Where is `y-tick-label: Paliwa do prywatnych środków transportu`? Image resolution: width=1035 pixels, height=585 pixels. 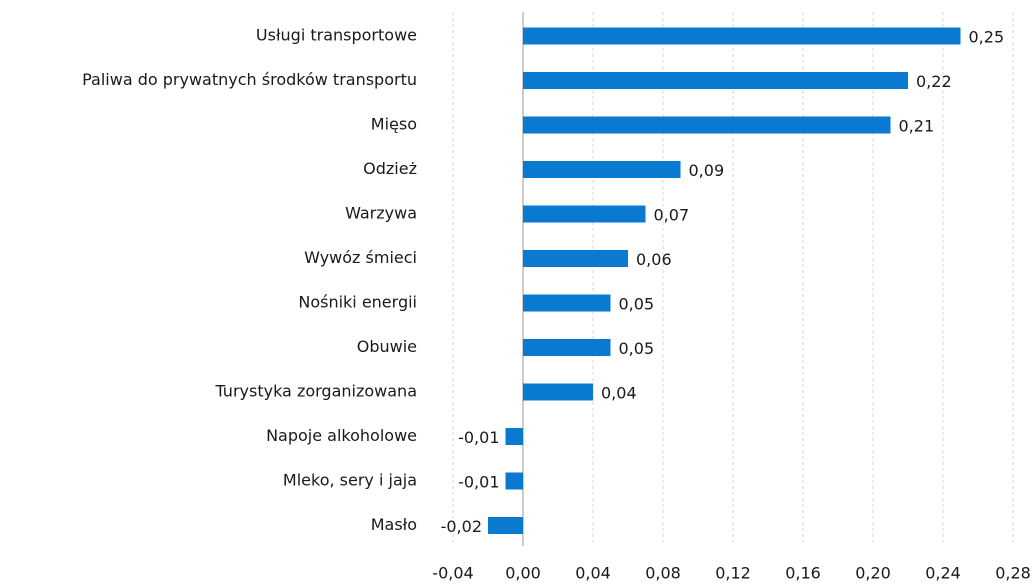 y-tick-label: Paliwa do prywatnych środków transportu is located at coordinates (249, 79).